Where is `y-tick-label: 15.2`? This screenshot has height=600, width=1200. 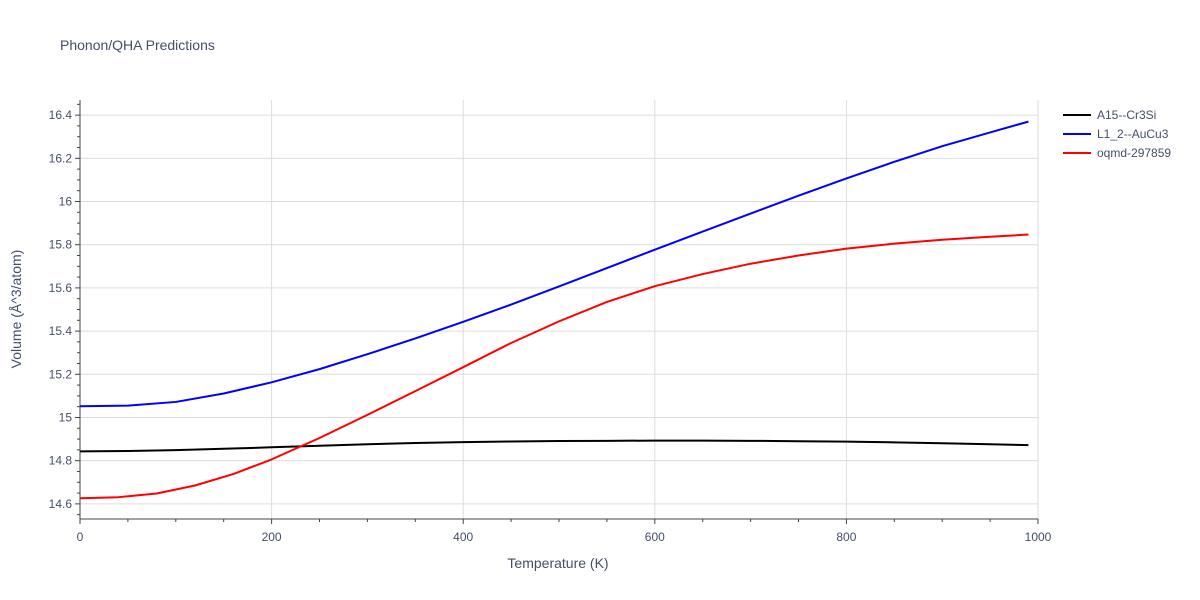 y-tick-label: 15.2 is located at coordinates (61, 374).